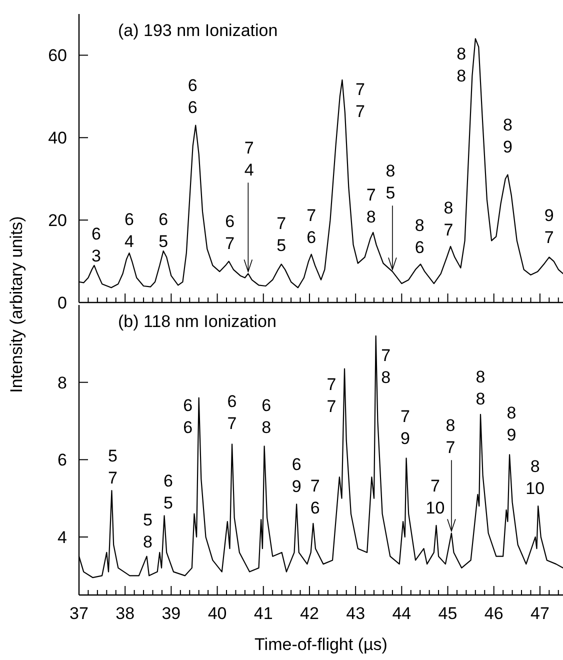  I want to click on x-tick-label: 37, so click(79, 613).